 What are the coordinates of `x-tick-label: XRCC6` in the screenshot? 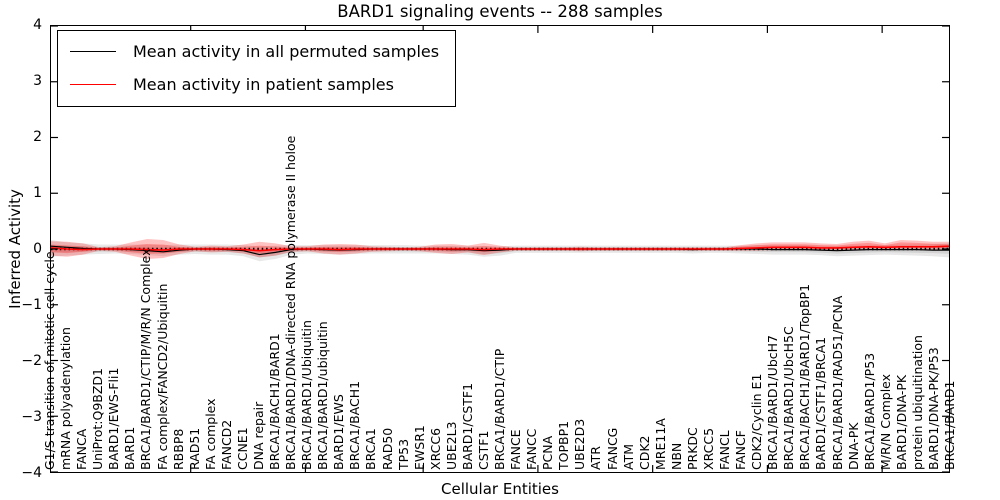 It's located at (435, 448).